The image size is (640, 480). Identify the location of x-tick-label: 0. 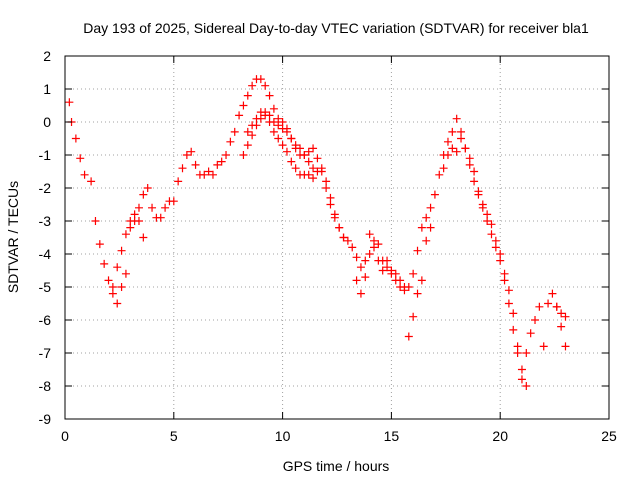
(65, 436).